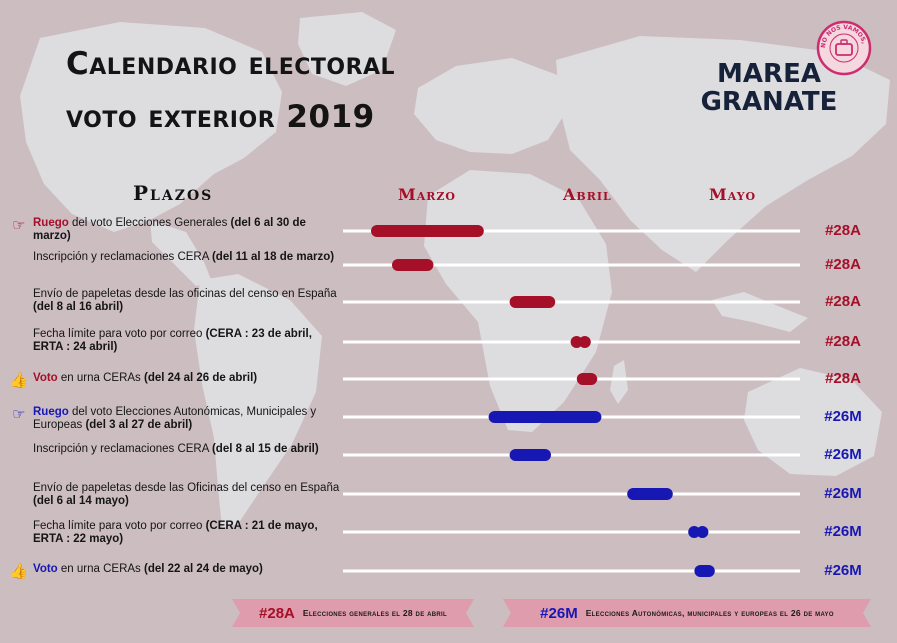 The width and height of the screenshot is (897, 643). Describe the element at coordinates (265, 449) in the screenshot. I see `row-label-post-text: (del 8 al 15 de abril)` at that location.